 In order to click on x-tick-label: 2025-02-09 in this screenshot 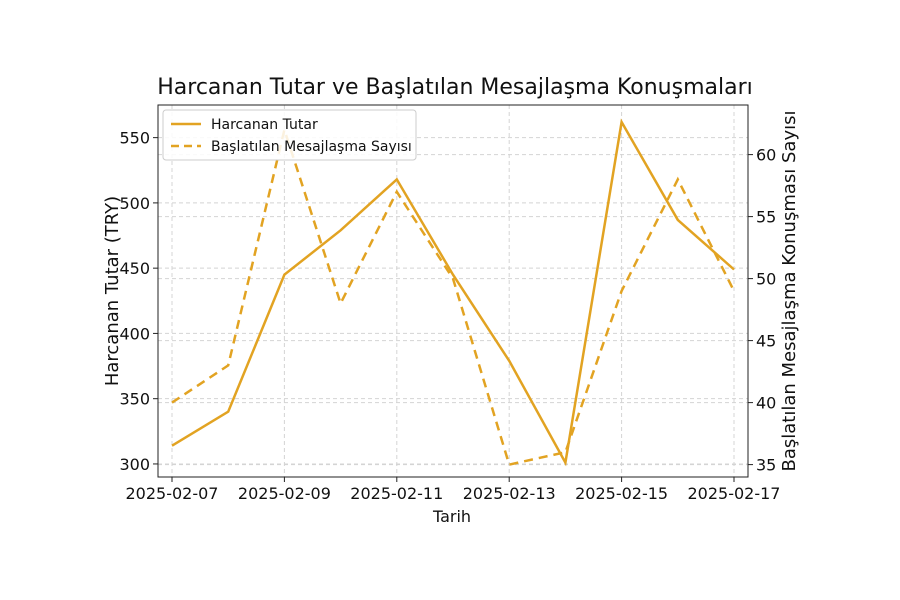, I will do `click(284, 493)`.